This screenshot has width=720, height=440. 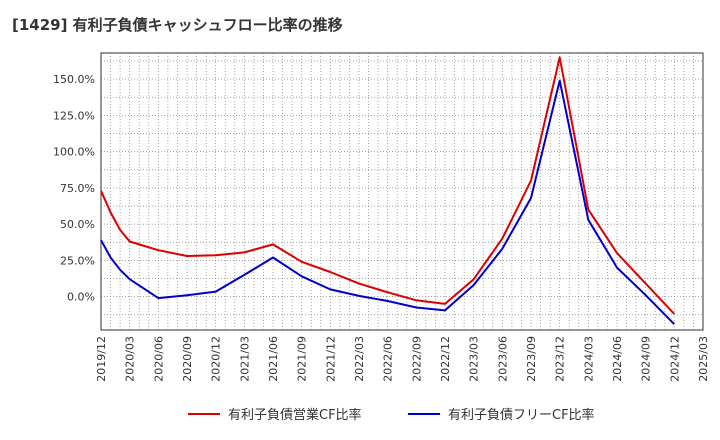 What do you see at coordinates (74, 152) in the screenshot?
I see `y-tick-label: 100.0%` at bounding box center [74, 152].